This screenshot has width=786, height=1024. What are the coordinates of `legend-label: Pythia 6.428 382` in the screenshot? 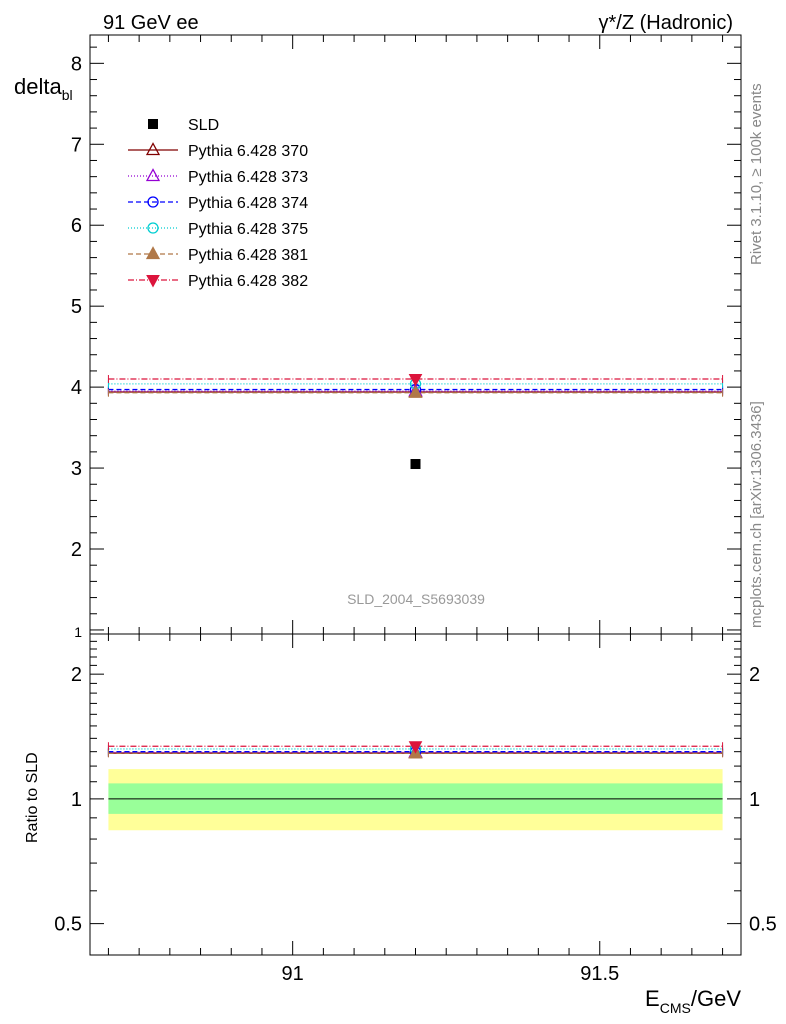 It's located at (248, 281).